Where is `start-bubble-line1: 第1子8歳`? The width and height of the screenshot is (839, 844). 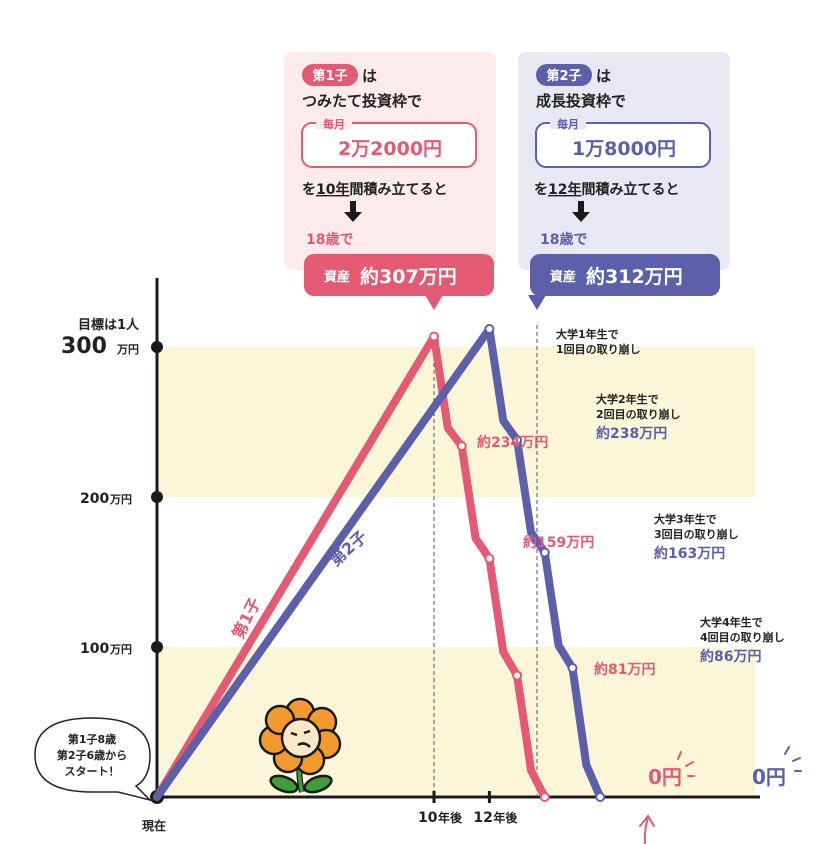
start-bubble-line1: 第1子8歳 is located at coordinates (92, 739).